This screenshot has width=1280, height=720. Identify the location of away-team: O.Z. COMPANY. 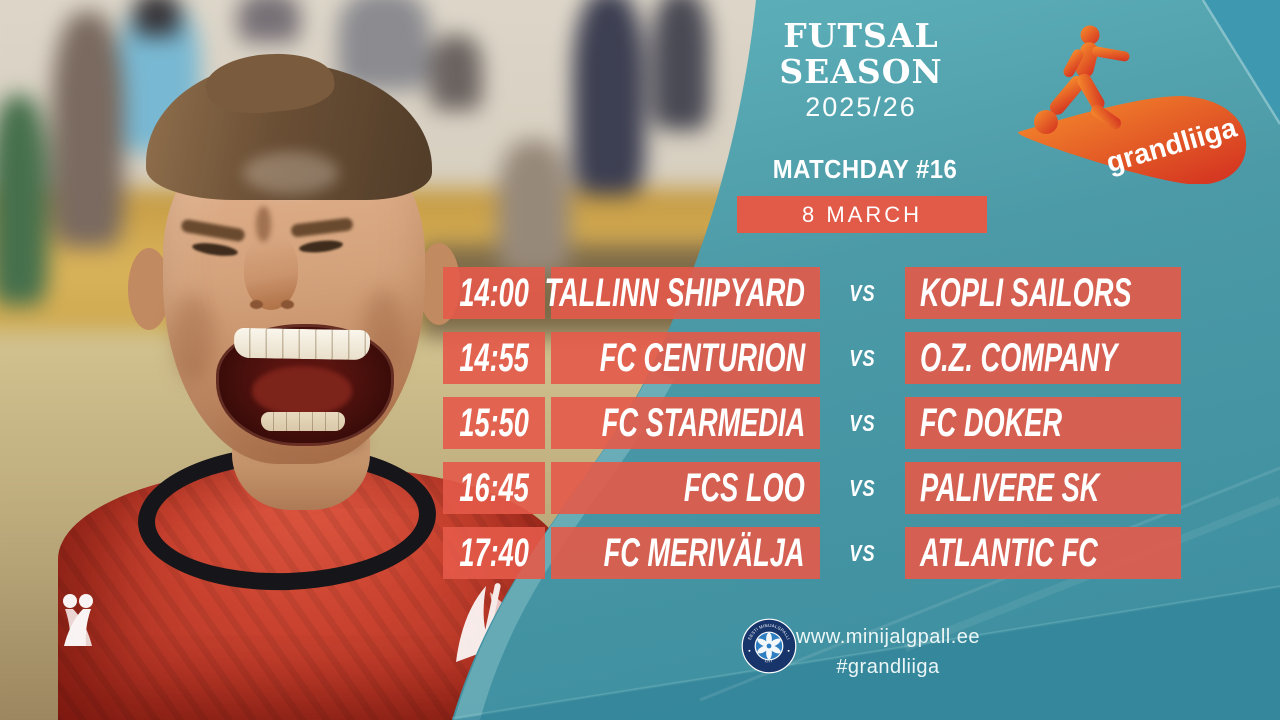
(1043, 358).